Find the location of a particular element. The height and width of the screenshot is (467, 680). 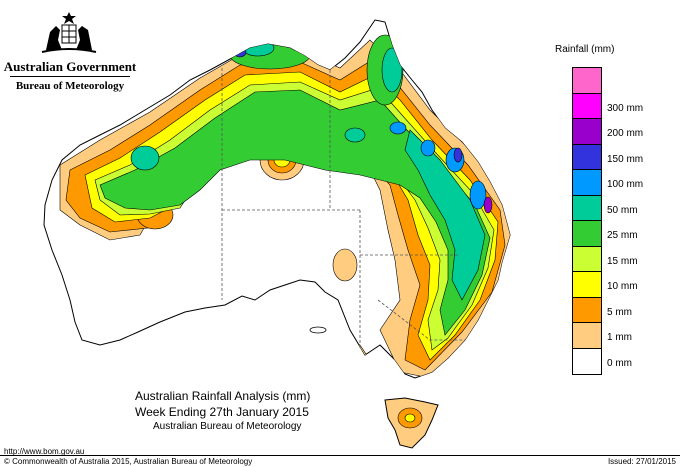

footer-divider is located at coordinates (340, 455).